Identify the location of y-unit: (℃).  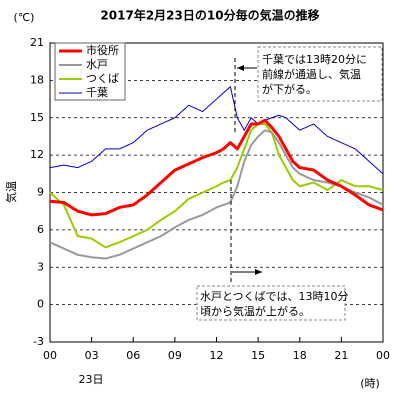
(24, 17).